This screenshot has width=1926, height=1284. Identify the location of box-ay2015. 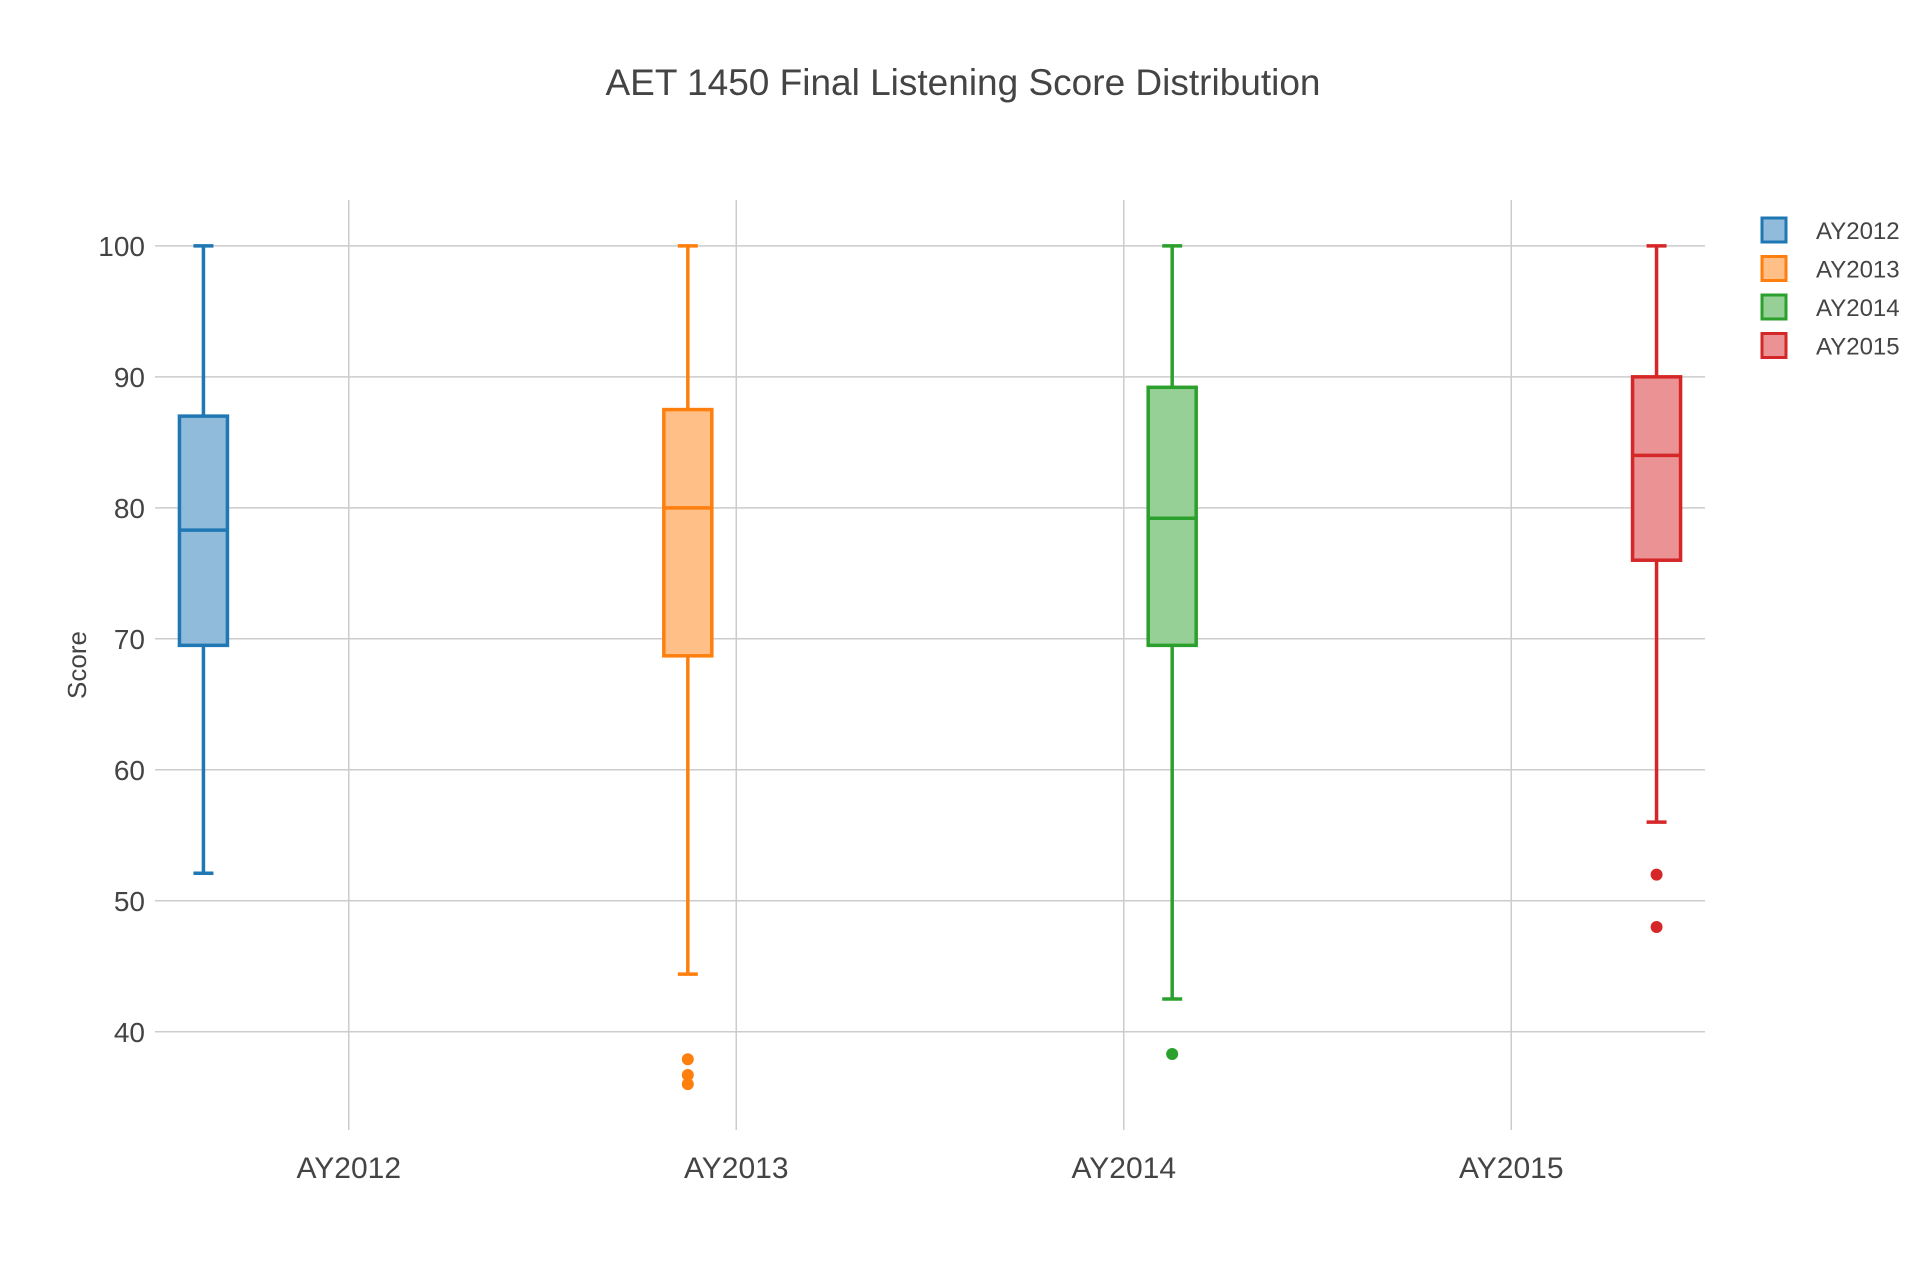
(1656, 588).